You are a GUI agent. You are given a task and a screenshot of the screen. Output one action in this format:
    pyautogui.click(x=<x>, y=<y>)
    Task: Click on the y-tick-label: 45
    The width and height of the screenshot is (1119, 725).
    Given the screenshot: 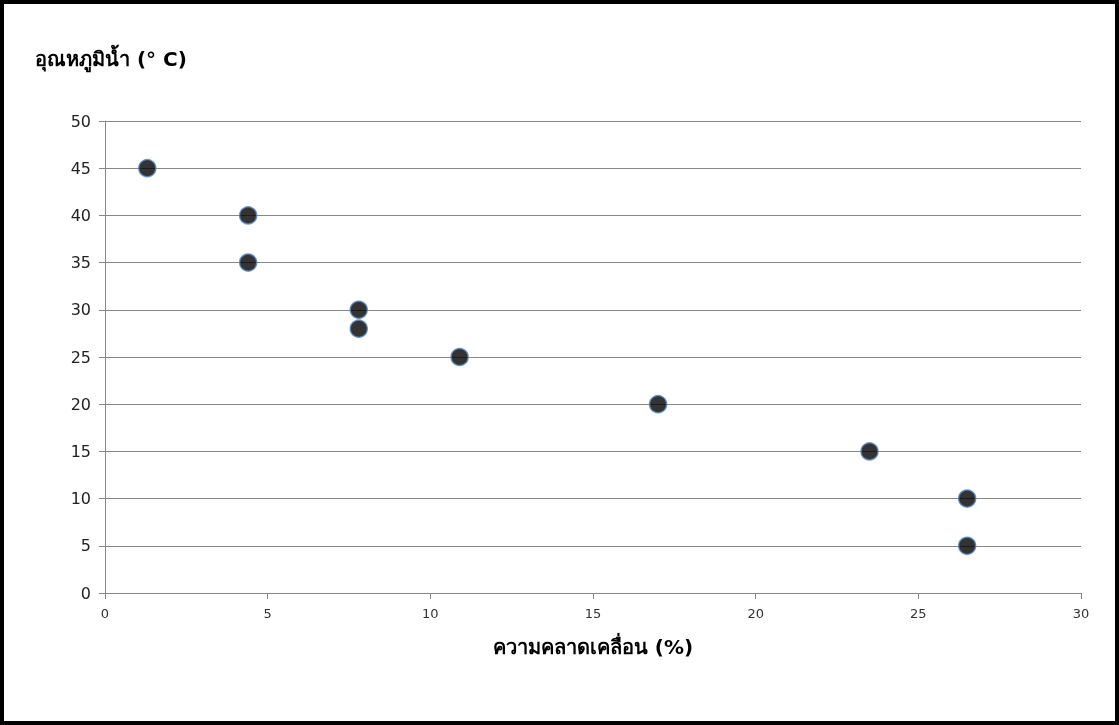 What is the action you would take?
    pyautogui.click(x=80, y=168)
    